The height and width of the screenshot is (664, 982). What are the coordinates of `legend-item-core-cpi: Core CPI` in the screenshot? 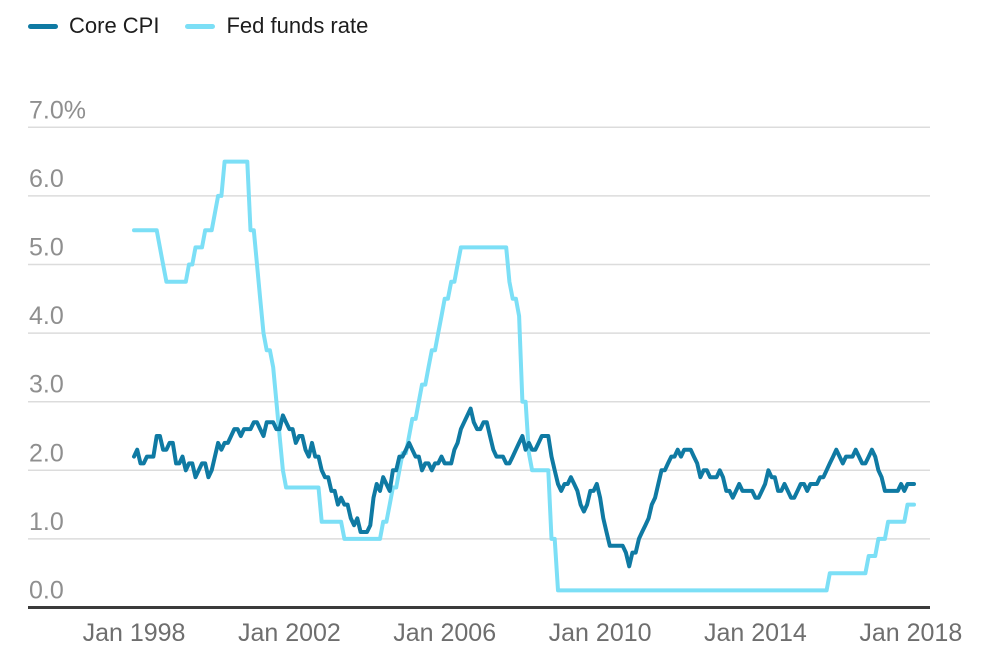 It's located at (93, 26).